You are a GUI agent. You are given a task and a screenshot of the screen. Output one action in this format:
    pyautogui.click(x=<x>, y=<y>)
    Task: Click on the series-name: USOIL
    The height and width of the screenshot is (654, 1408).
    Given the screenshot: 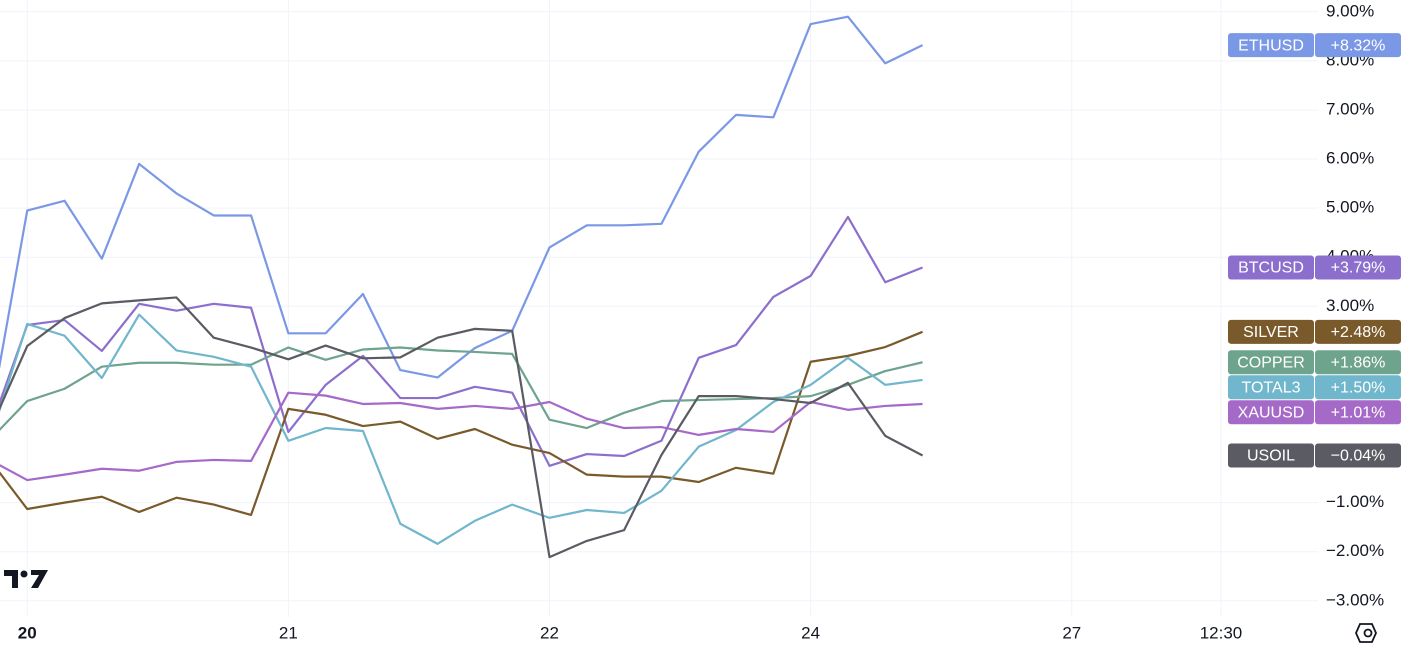 What is the action you would take?
    pyautogui.click(x=1271, y=456)
    